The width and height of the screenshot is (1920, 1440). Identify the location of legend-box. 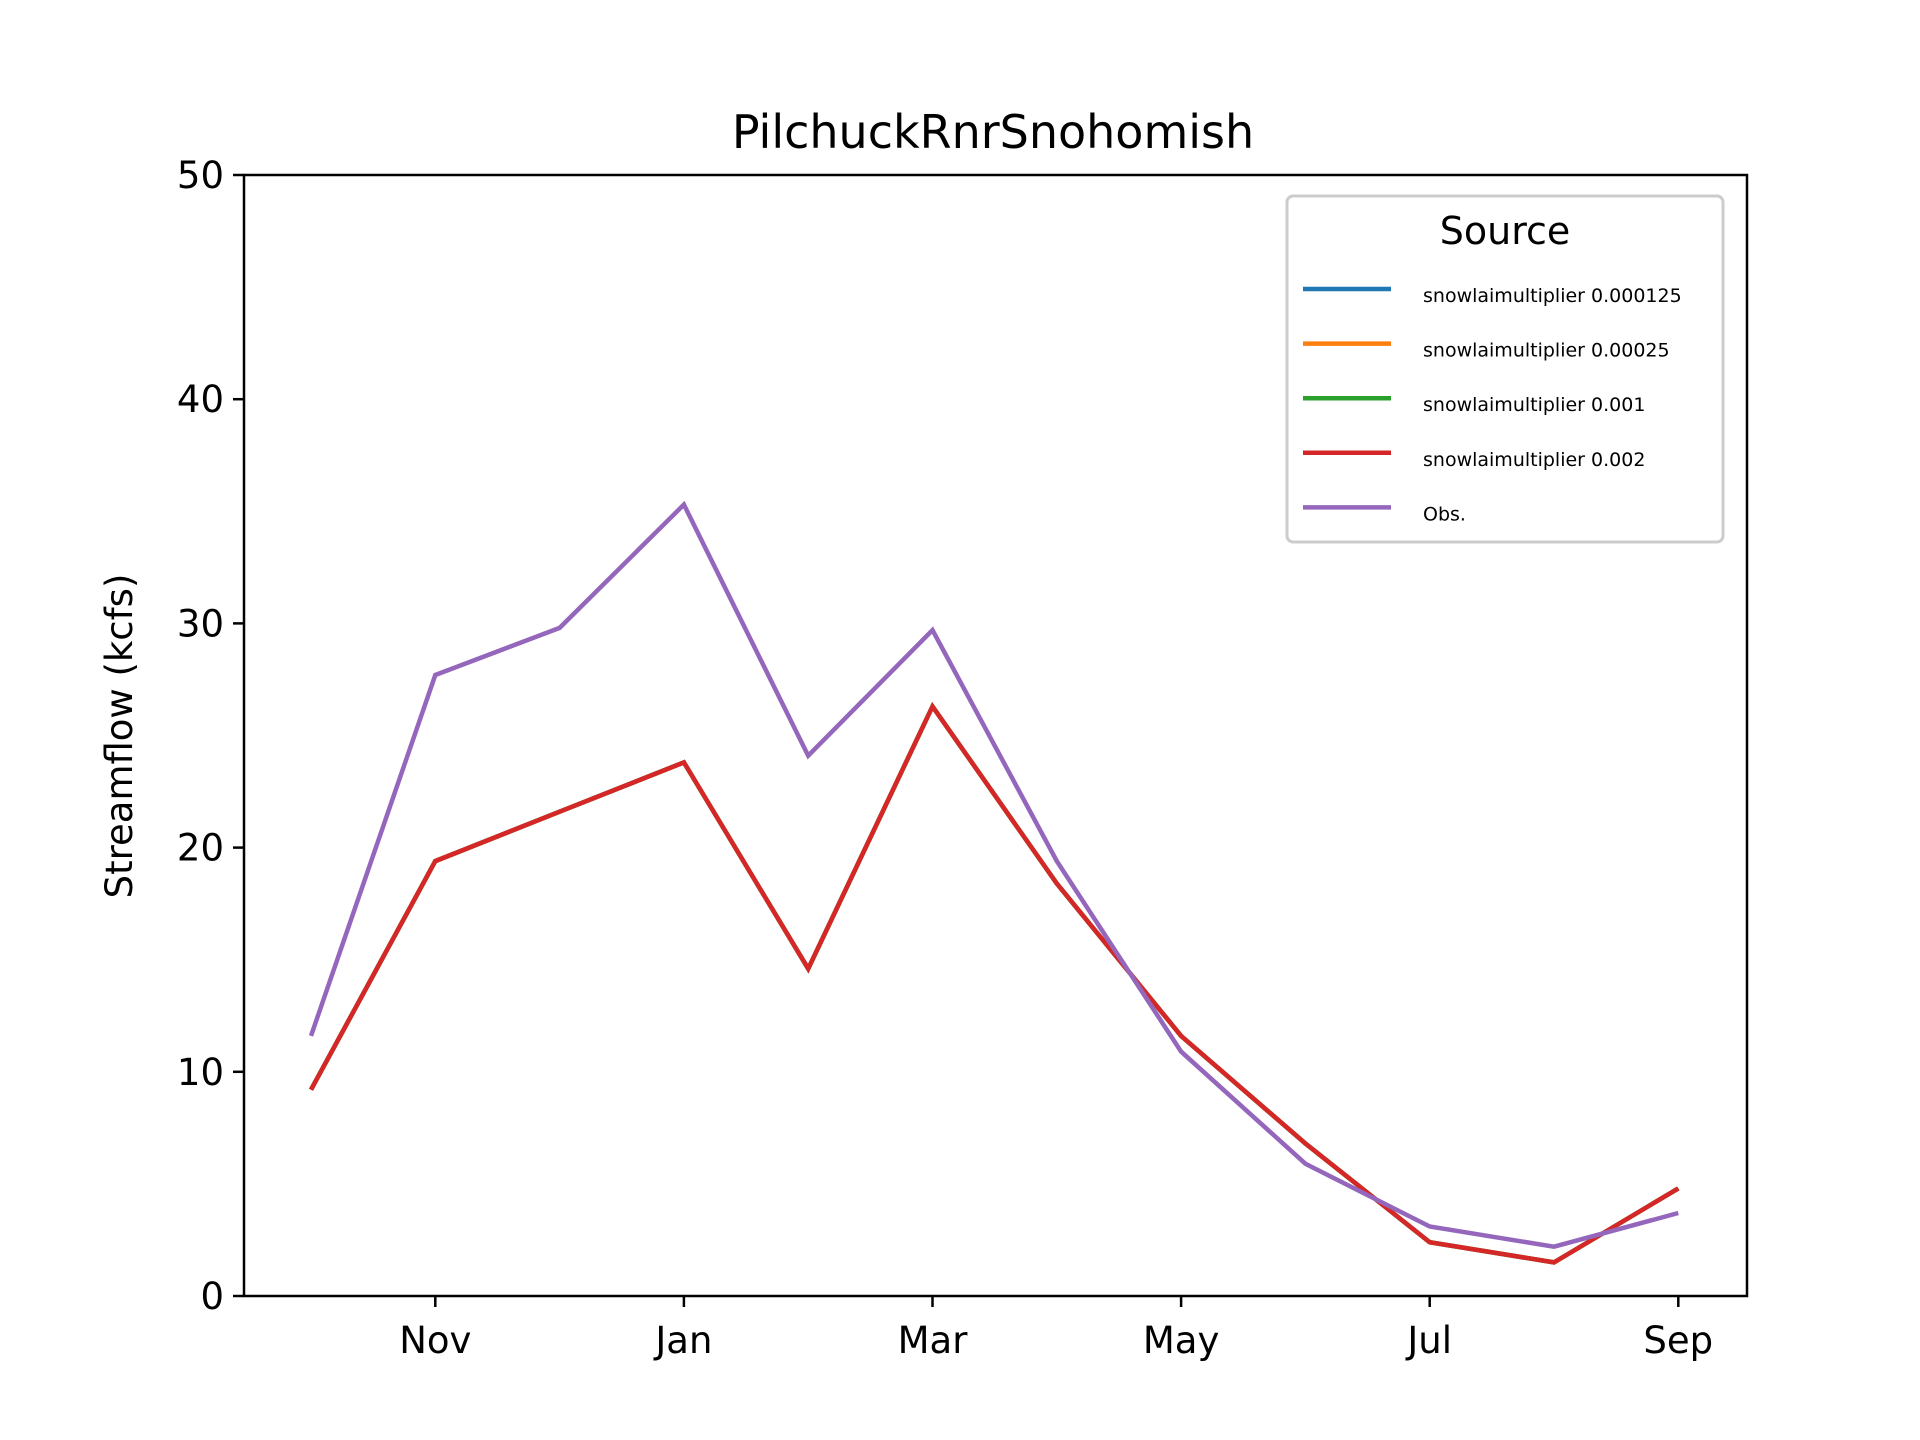
(1505, 369).